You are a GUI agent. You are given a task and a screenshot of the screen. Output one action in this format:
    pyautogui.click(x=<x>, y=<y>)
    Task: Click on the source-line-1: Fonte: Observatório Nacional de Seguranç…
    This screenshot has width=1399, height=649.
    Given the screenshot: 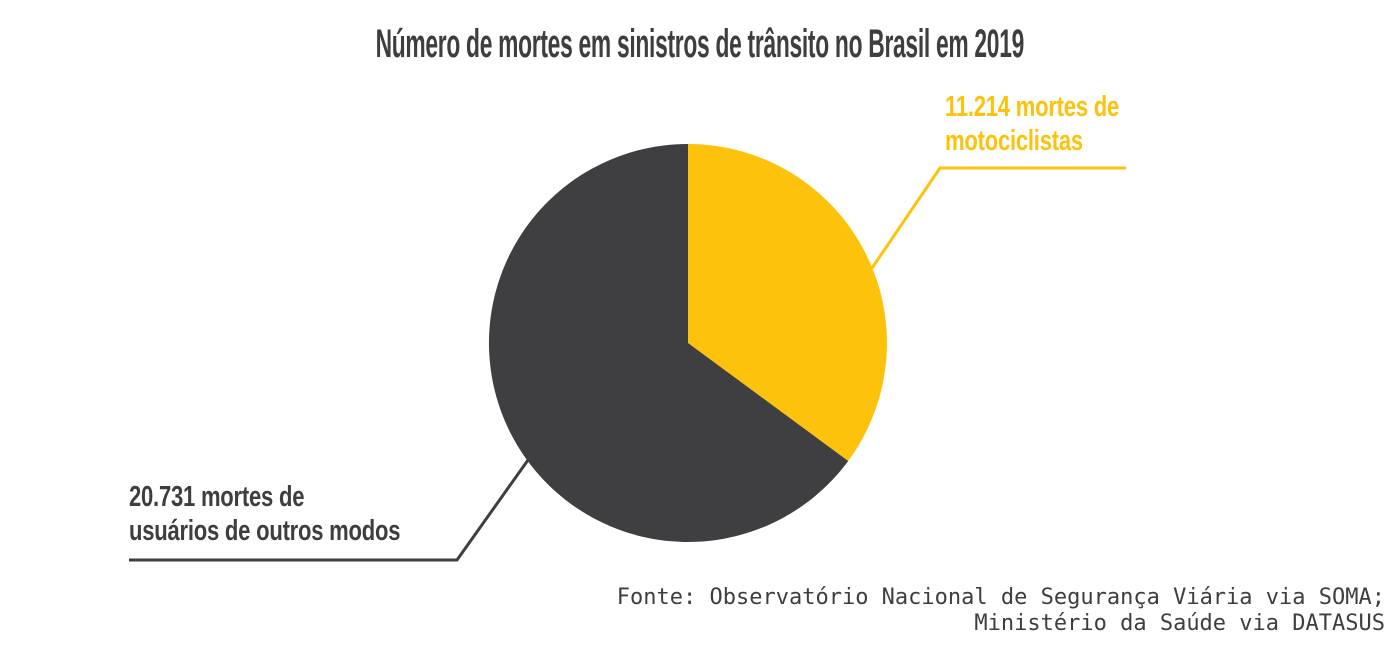 What is the action you would take?
    pyautogui.click(x=1000, y=597)
    